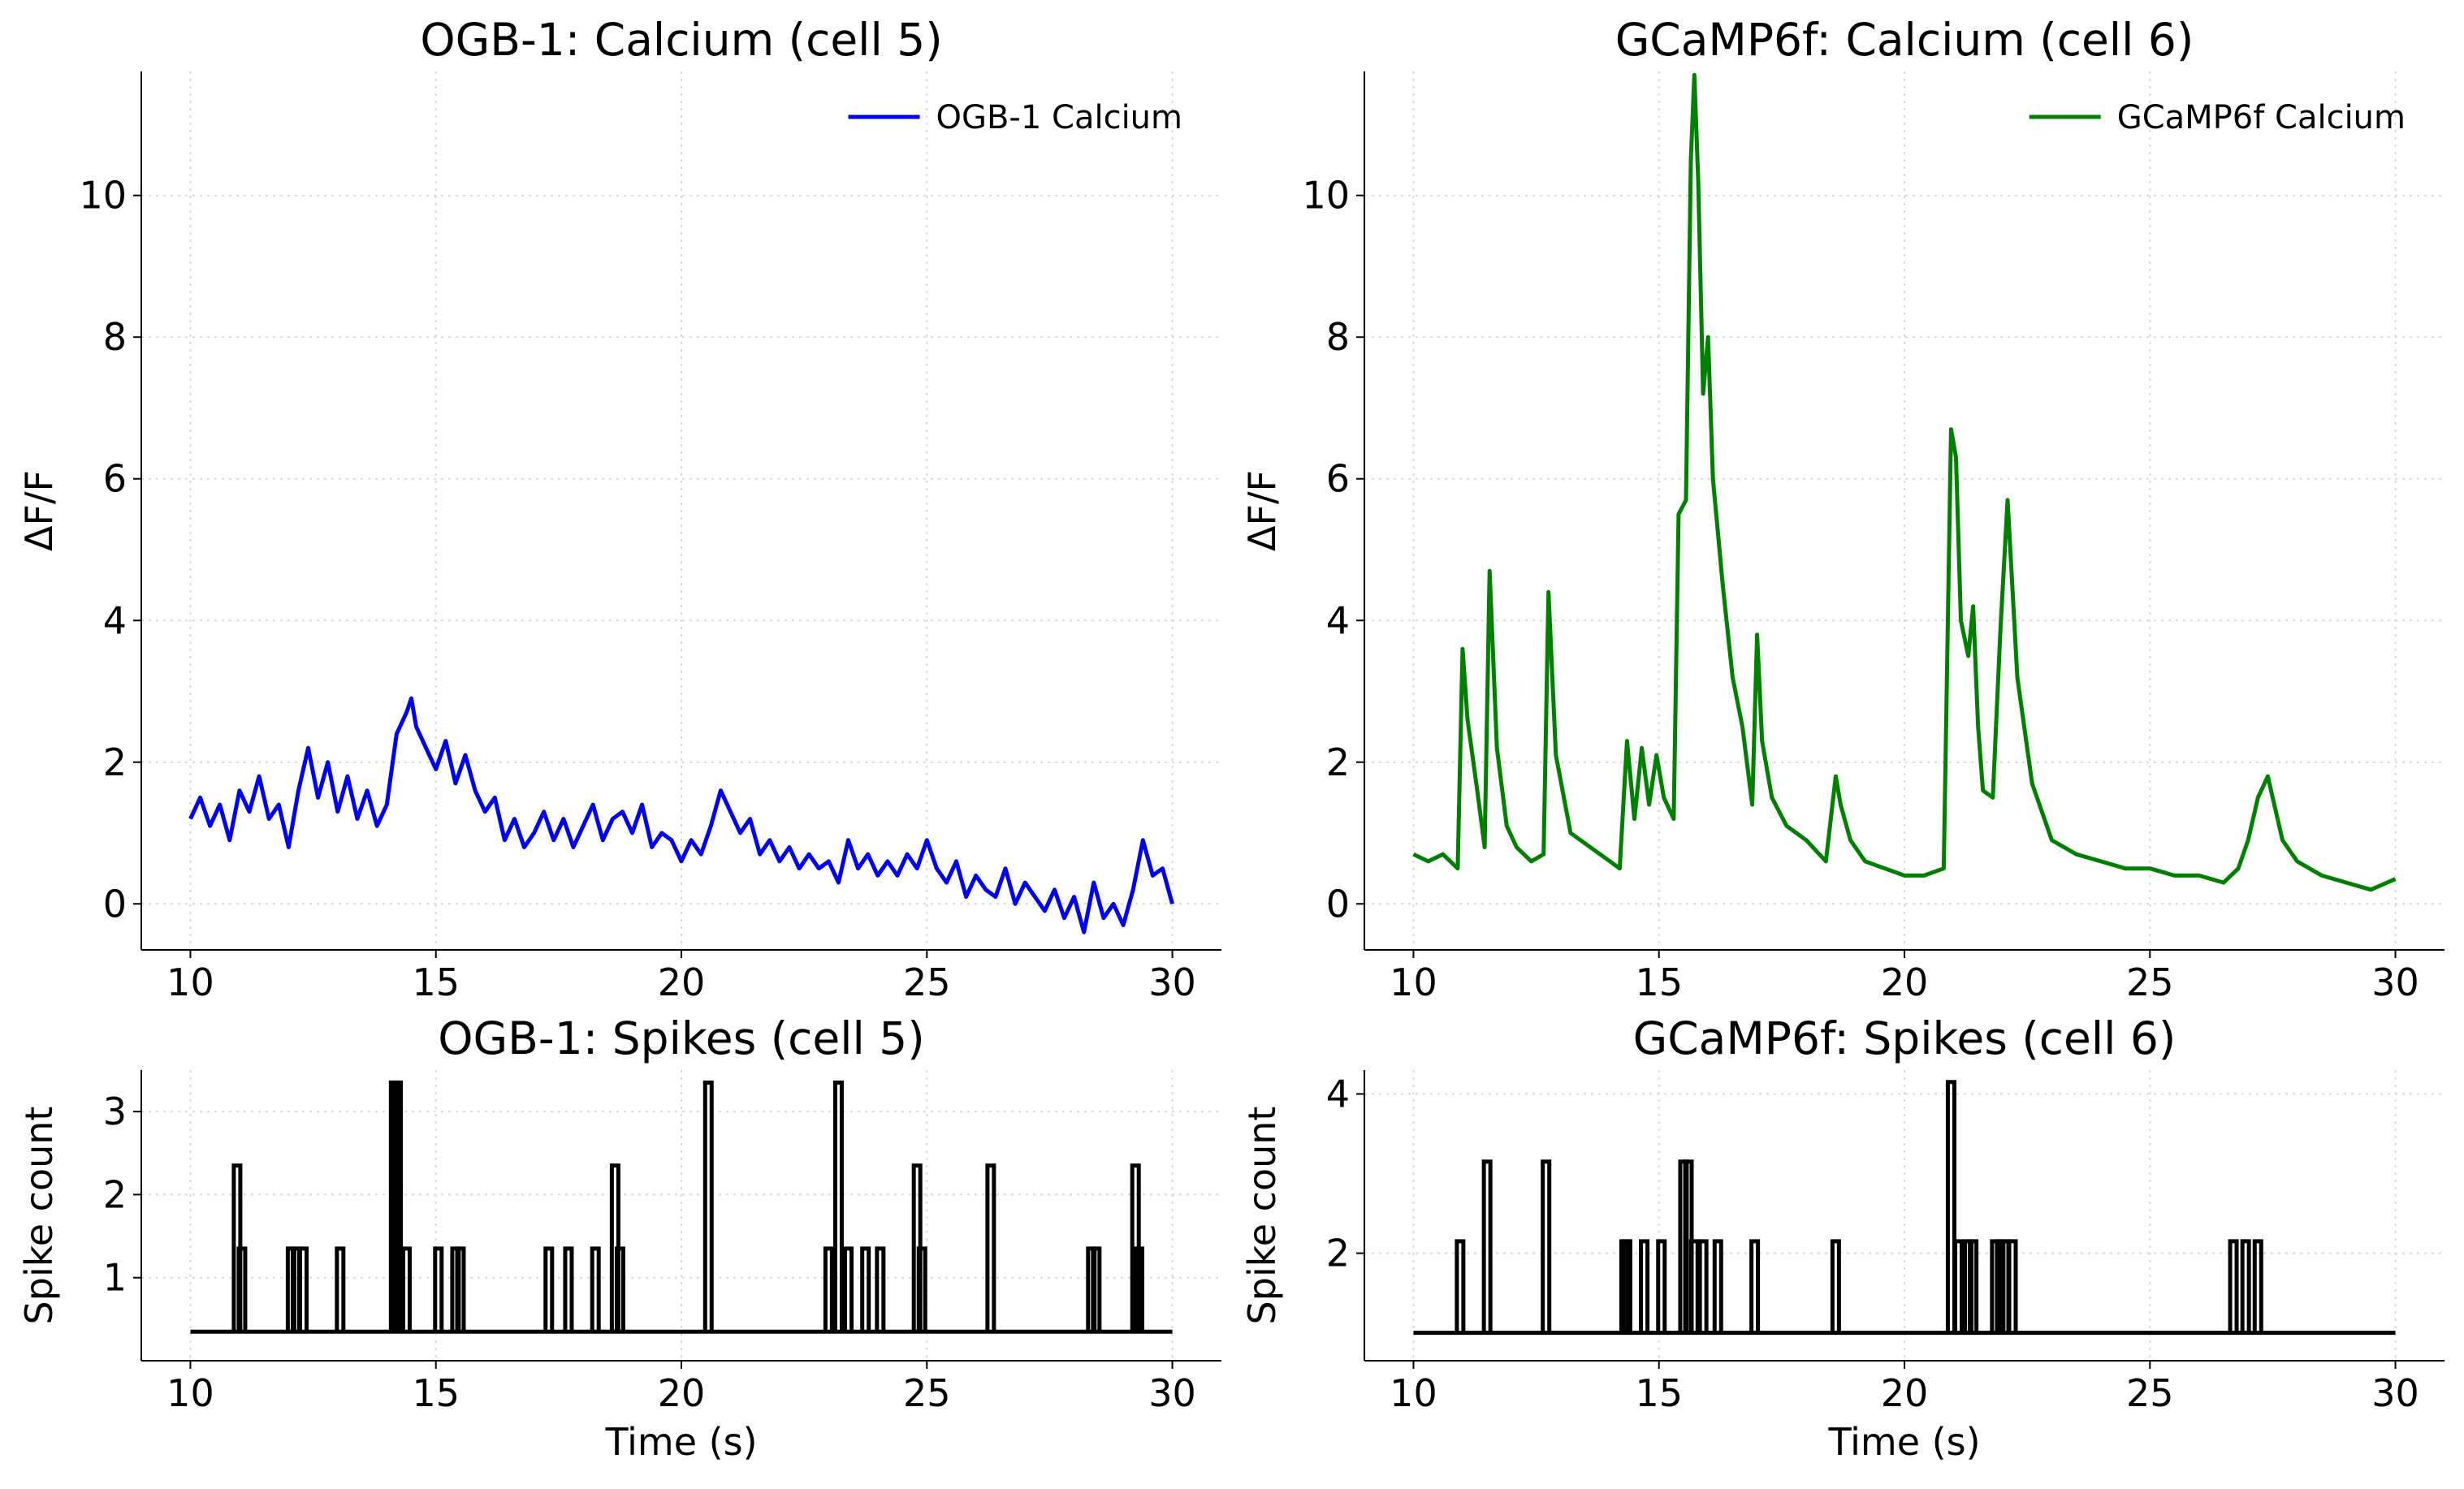 Image resolution: width=2464 pixels, height=1489 pixels. I want to click on legend-label: GCaMP6f Calcium, so click(2261, 117).